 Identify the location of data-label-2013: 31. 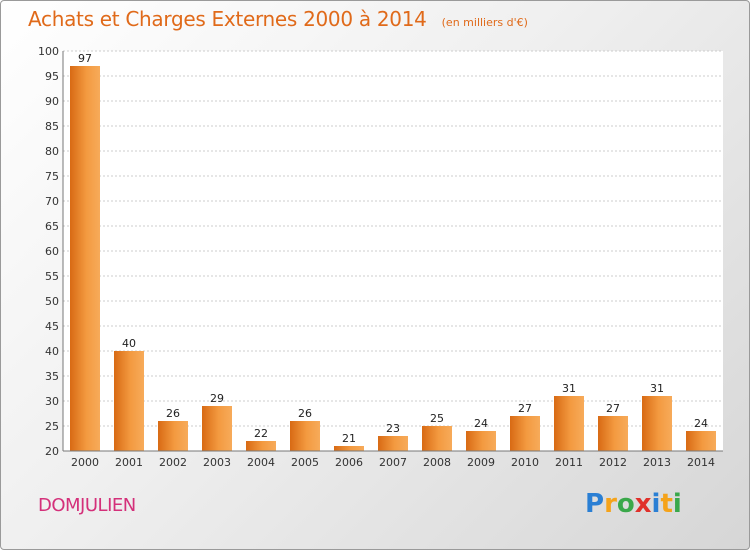
(657, 388).